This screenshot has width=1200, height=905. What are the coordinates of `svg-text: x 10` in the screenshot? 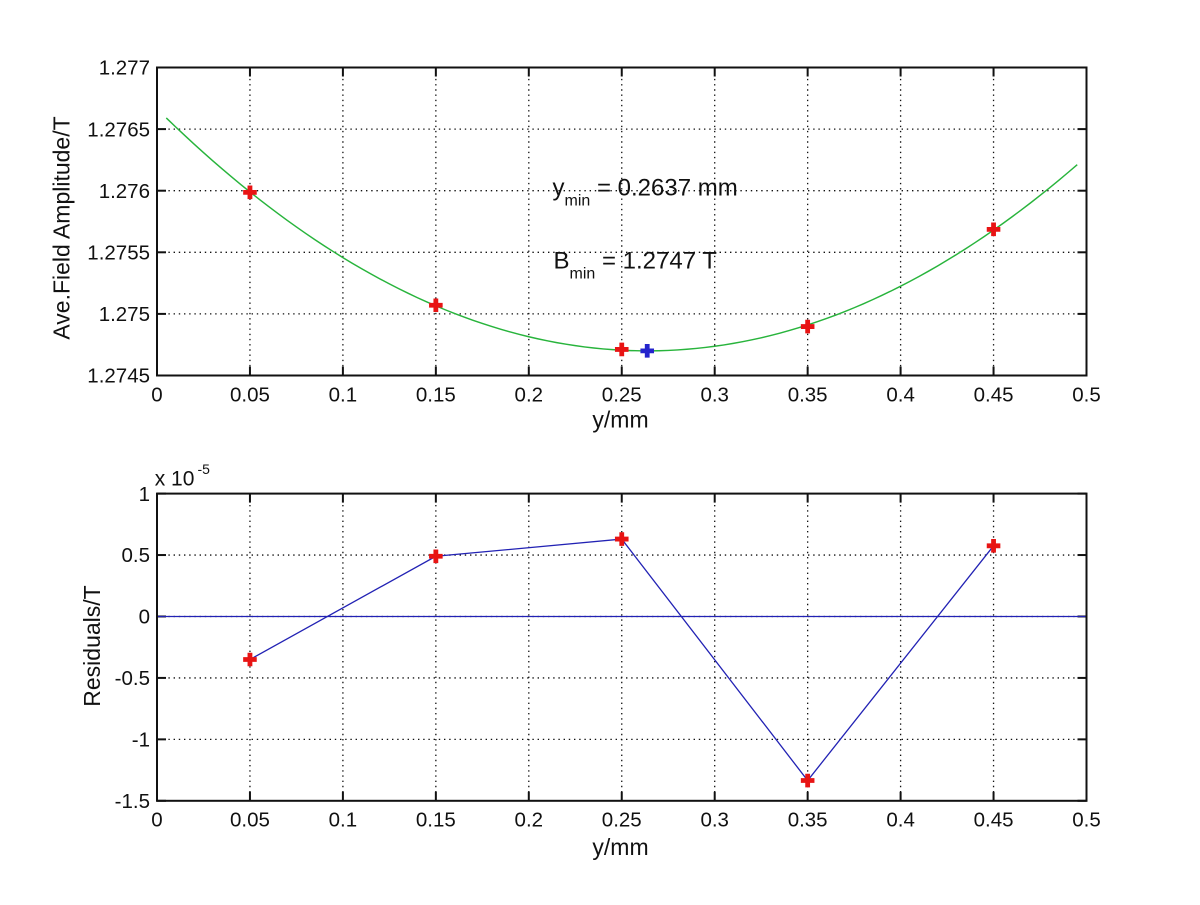 It's located at (175, 479).